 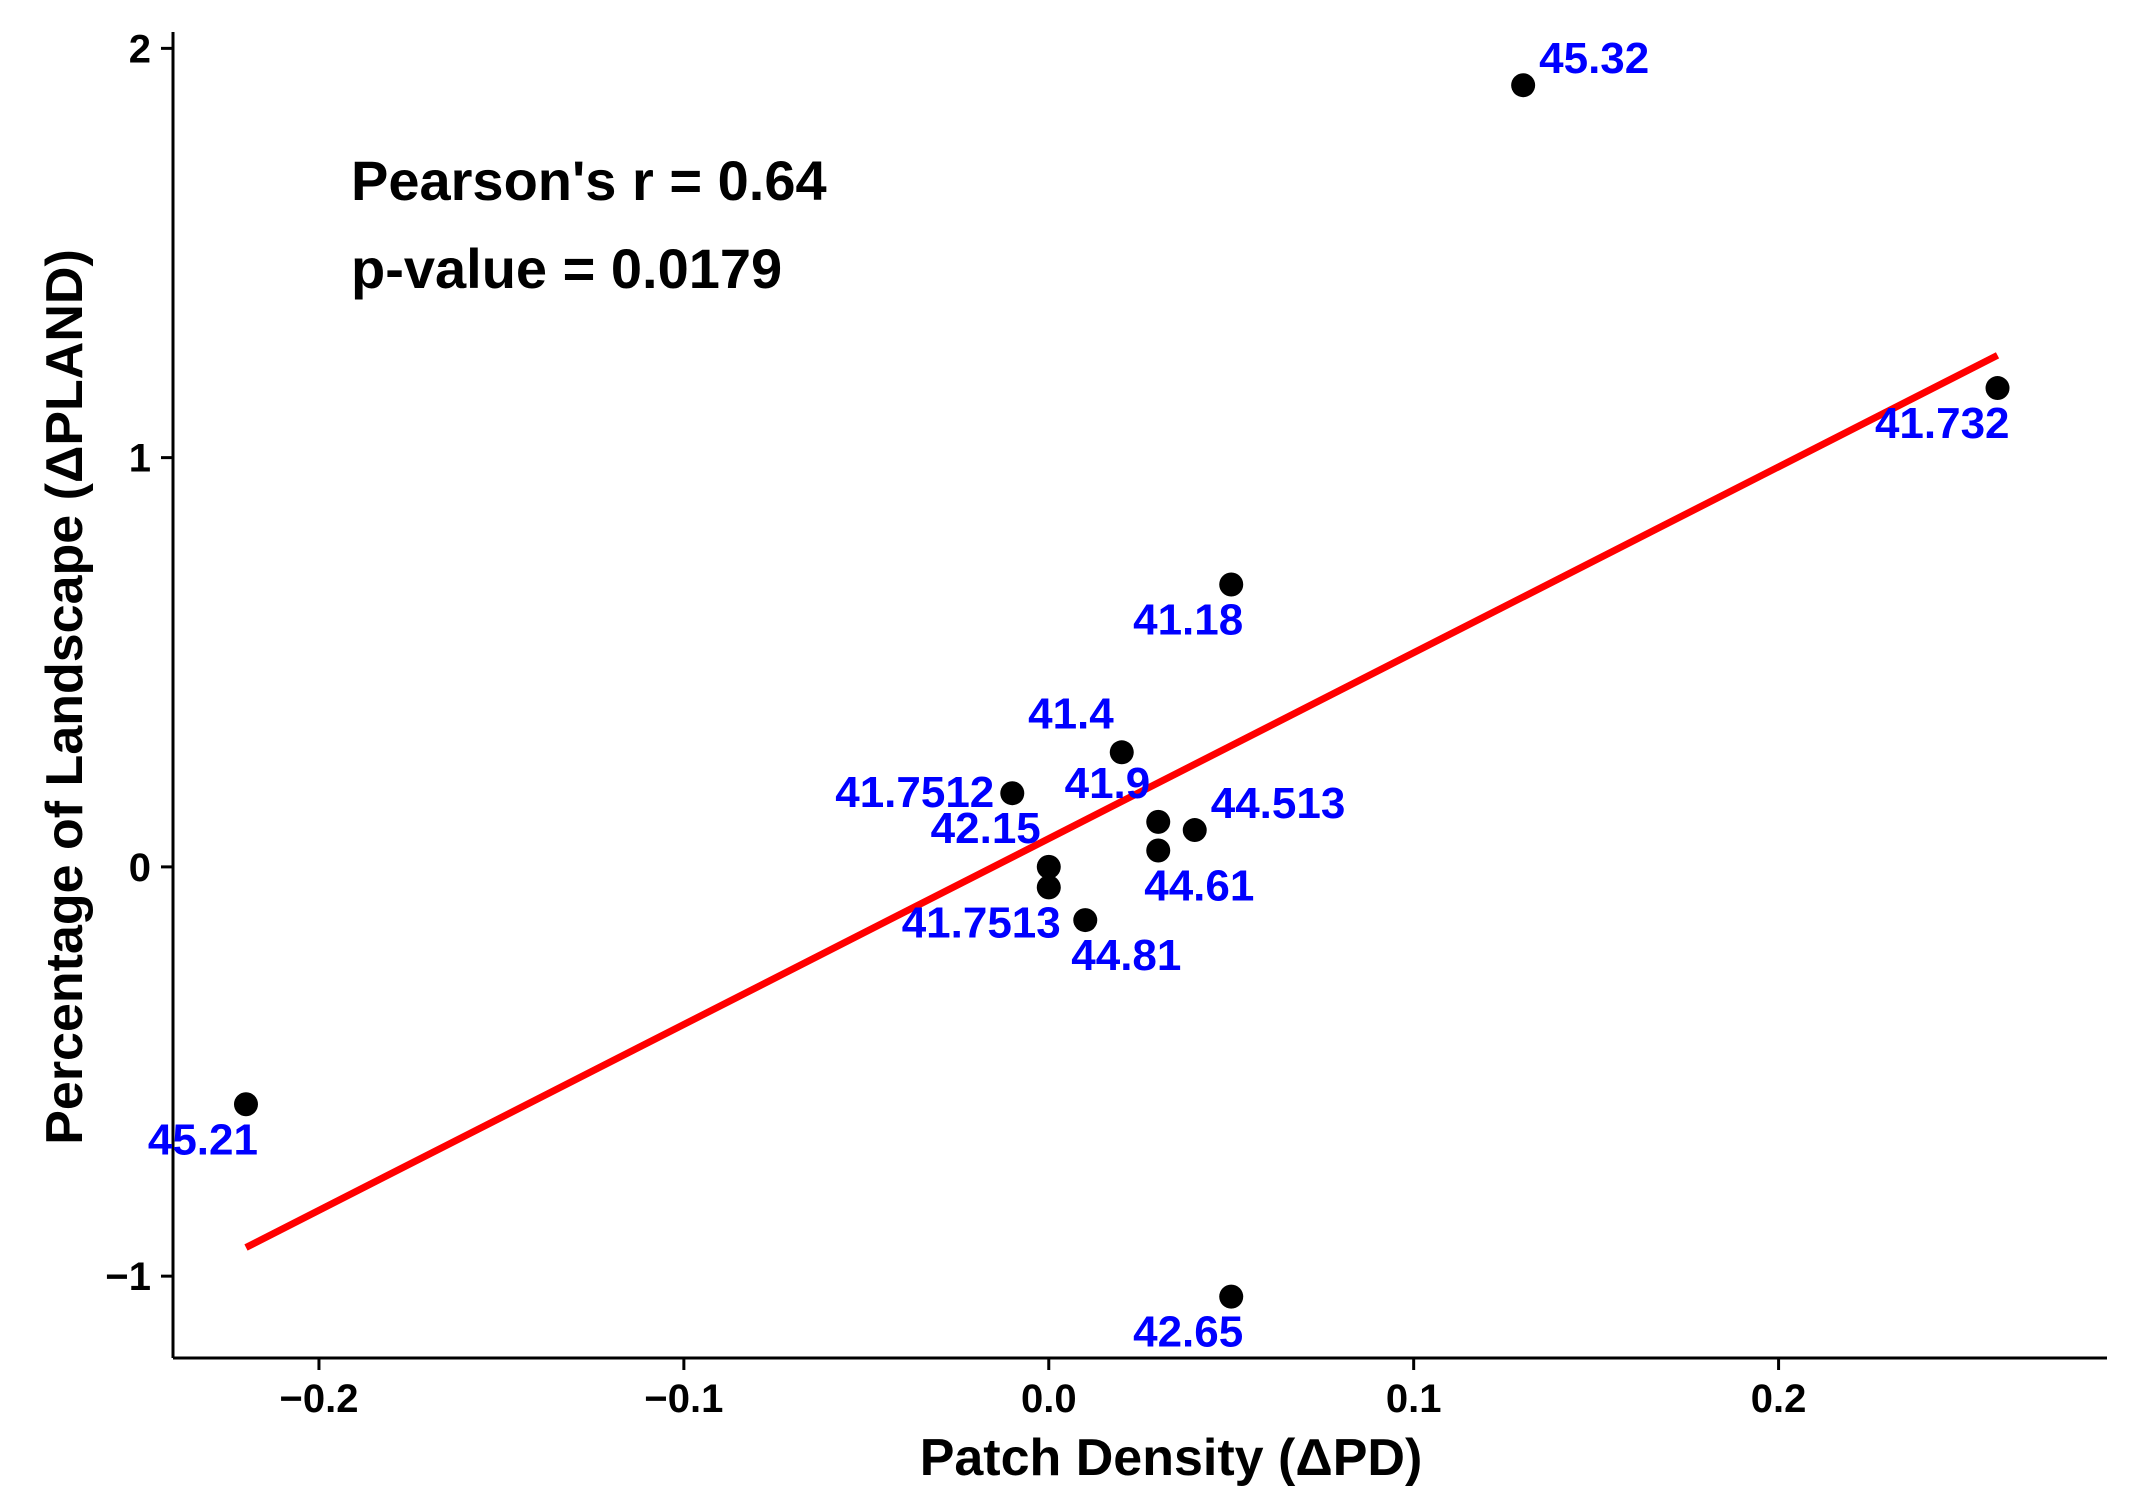 I want to click on y-tick-label: −1, so click(x=128, y=1277).